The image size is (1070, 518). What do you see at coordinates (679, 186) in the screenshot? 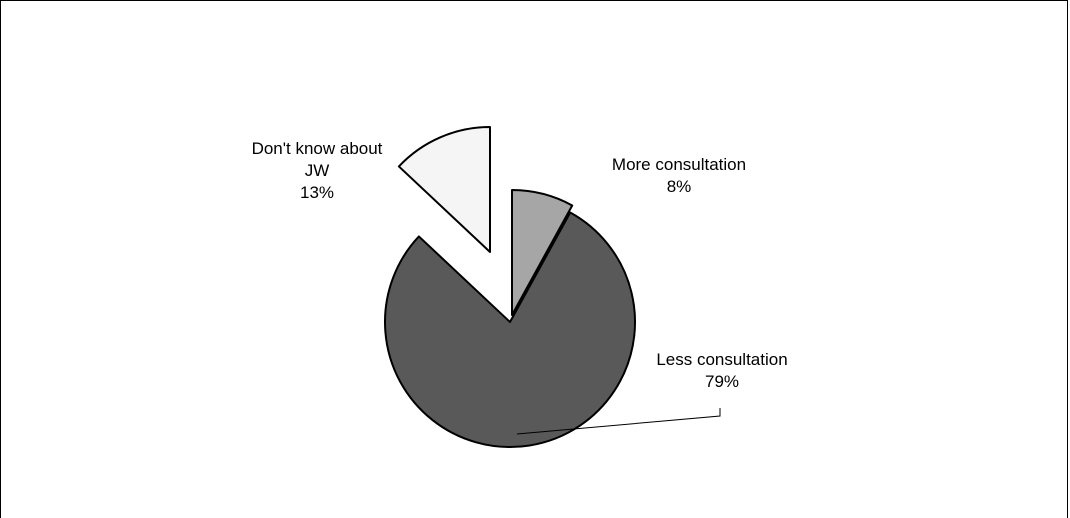
I see `slice-percent: 8%` at bounding box center [679, 186].